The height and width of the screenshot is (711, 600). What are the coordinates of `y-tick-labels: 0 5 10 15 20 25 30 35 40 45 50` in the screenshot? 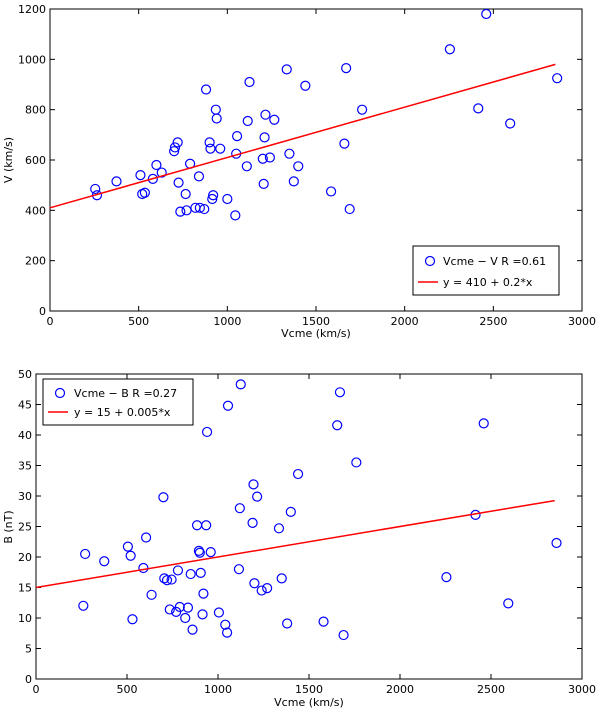 It's located at (25, 527).